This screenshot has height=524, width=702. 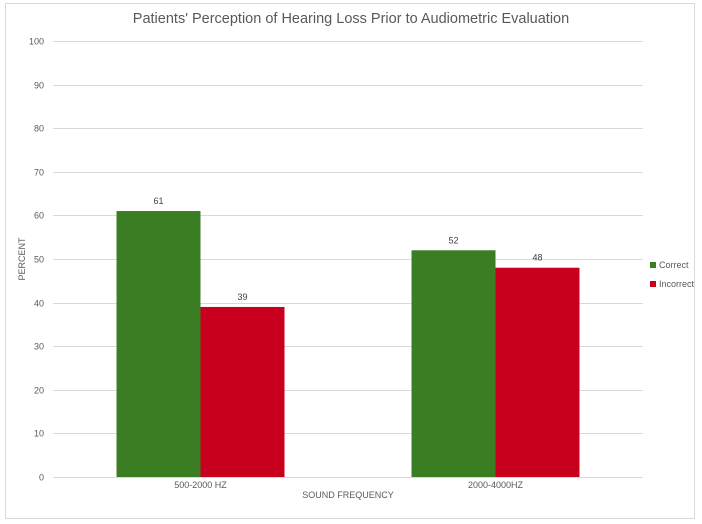 I want to click on legend-swatch-incorrect, so click(x=653, y=284).